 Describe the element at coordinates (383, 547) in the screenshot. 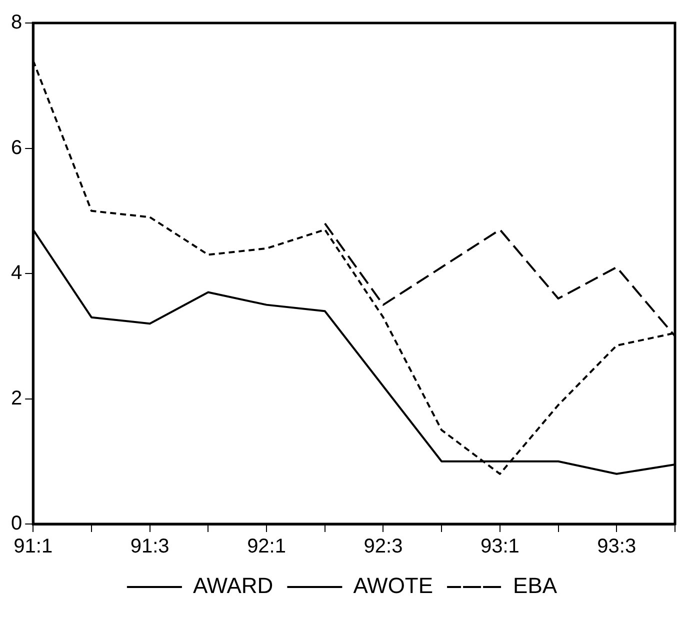

I see `x-tick-label: 92:3` at that location.